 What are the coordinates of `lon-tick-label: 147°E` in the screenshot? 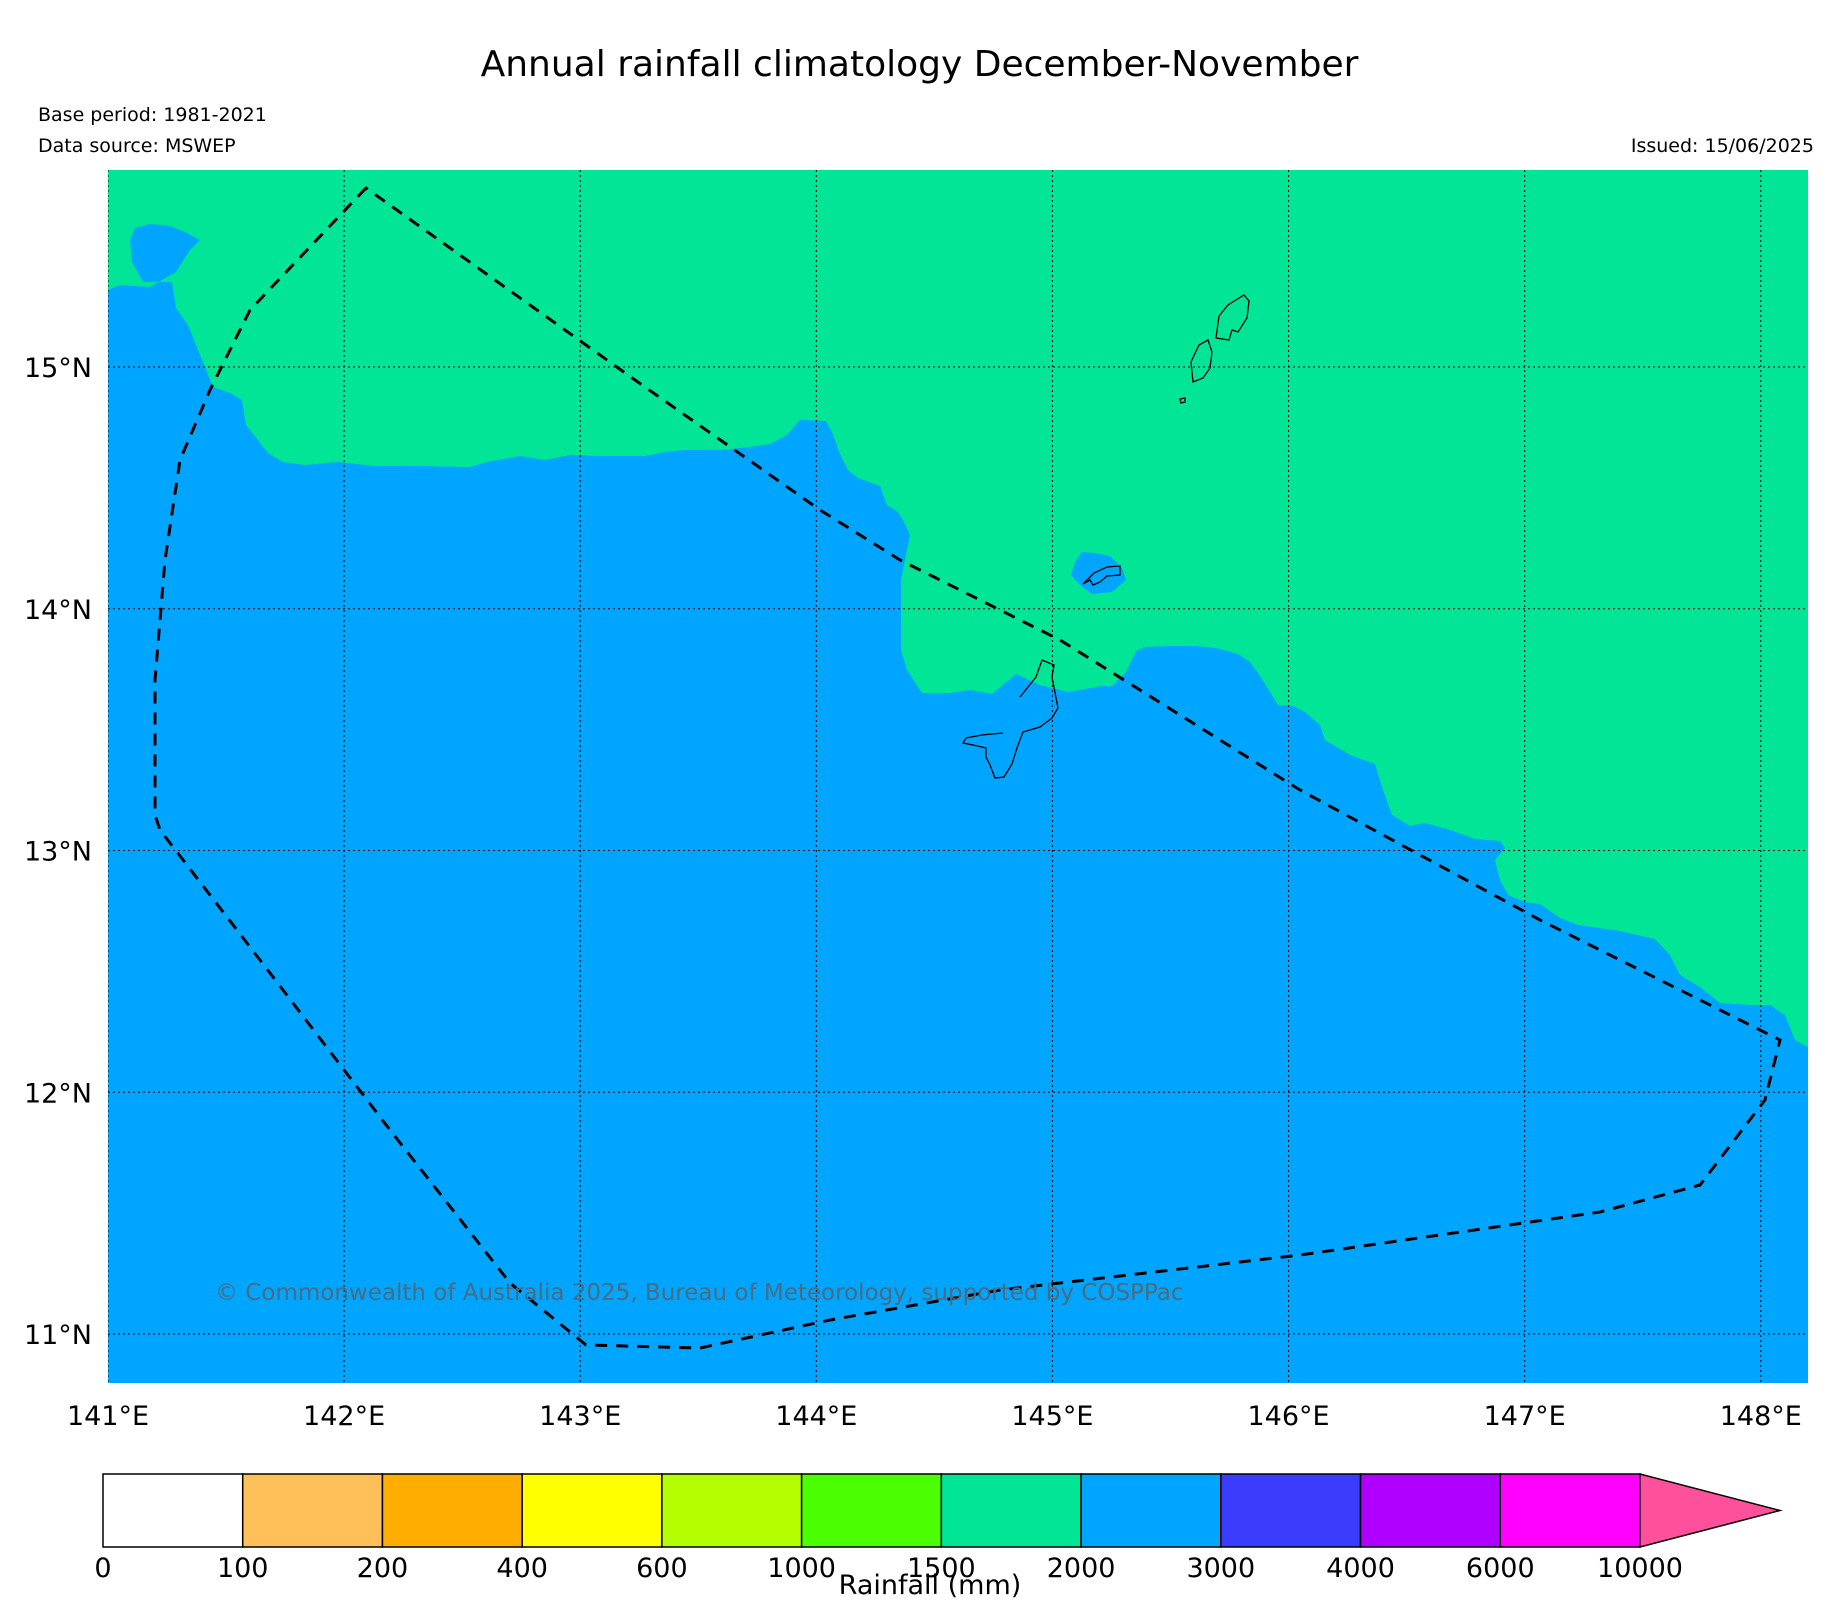 It's located at (1525, 1416).